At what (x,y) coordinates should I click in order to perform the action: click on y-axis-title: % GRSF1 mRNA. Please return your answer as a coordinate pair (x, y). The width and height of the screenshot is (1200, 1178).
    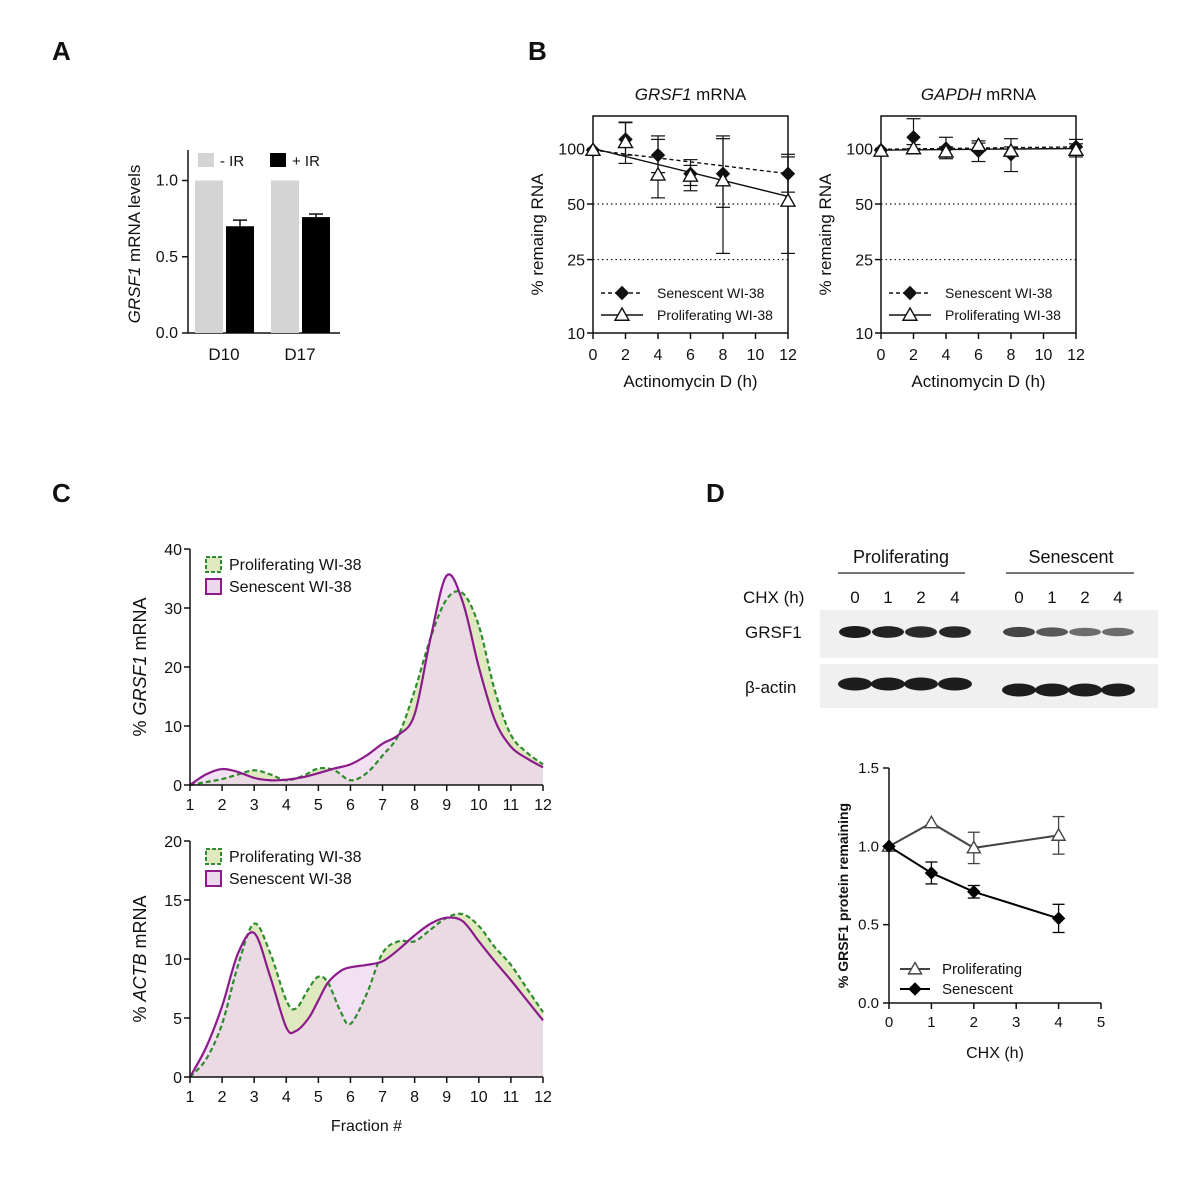
    Looking at the image, I should click on (140, 666).